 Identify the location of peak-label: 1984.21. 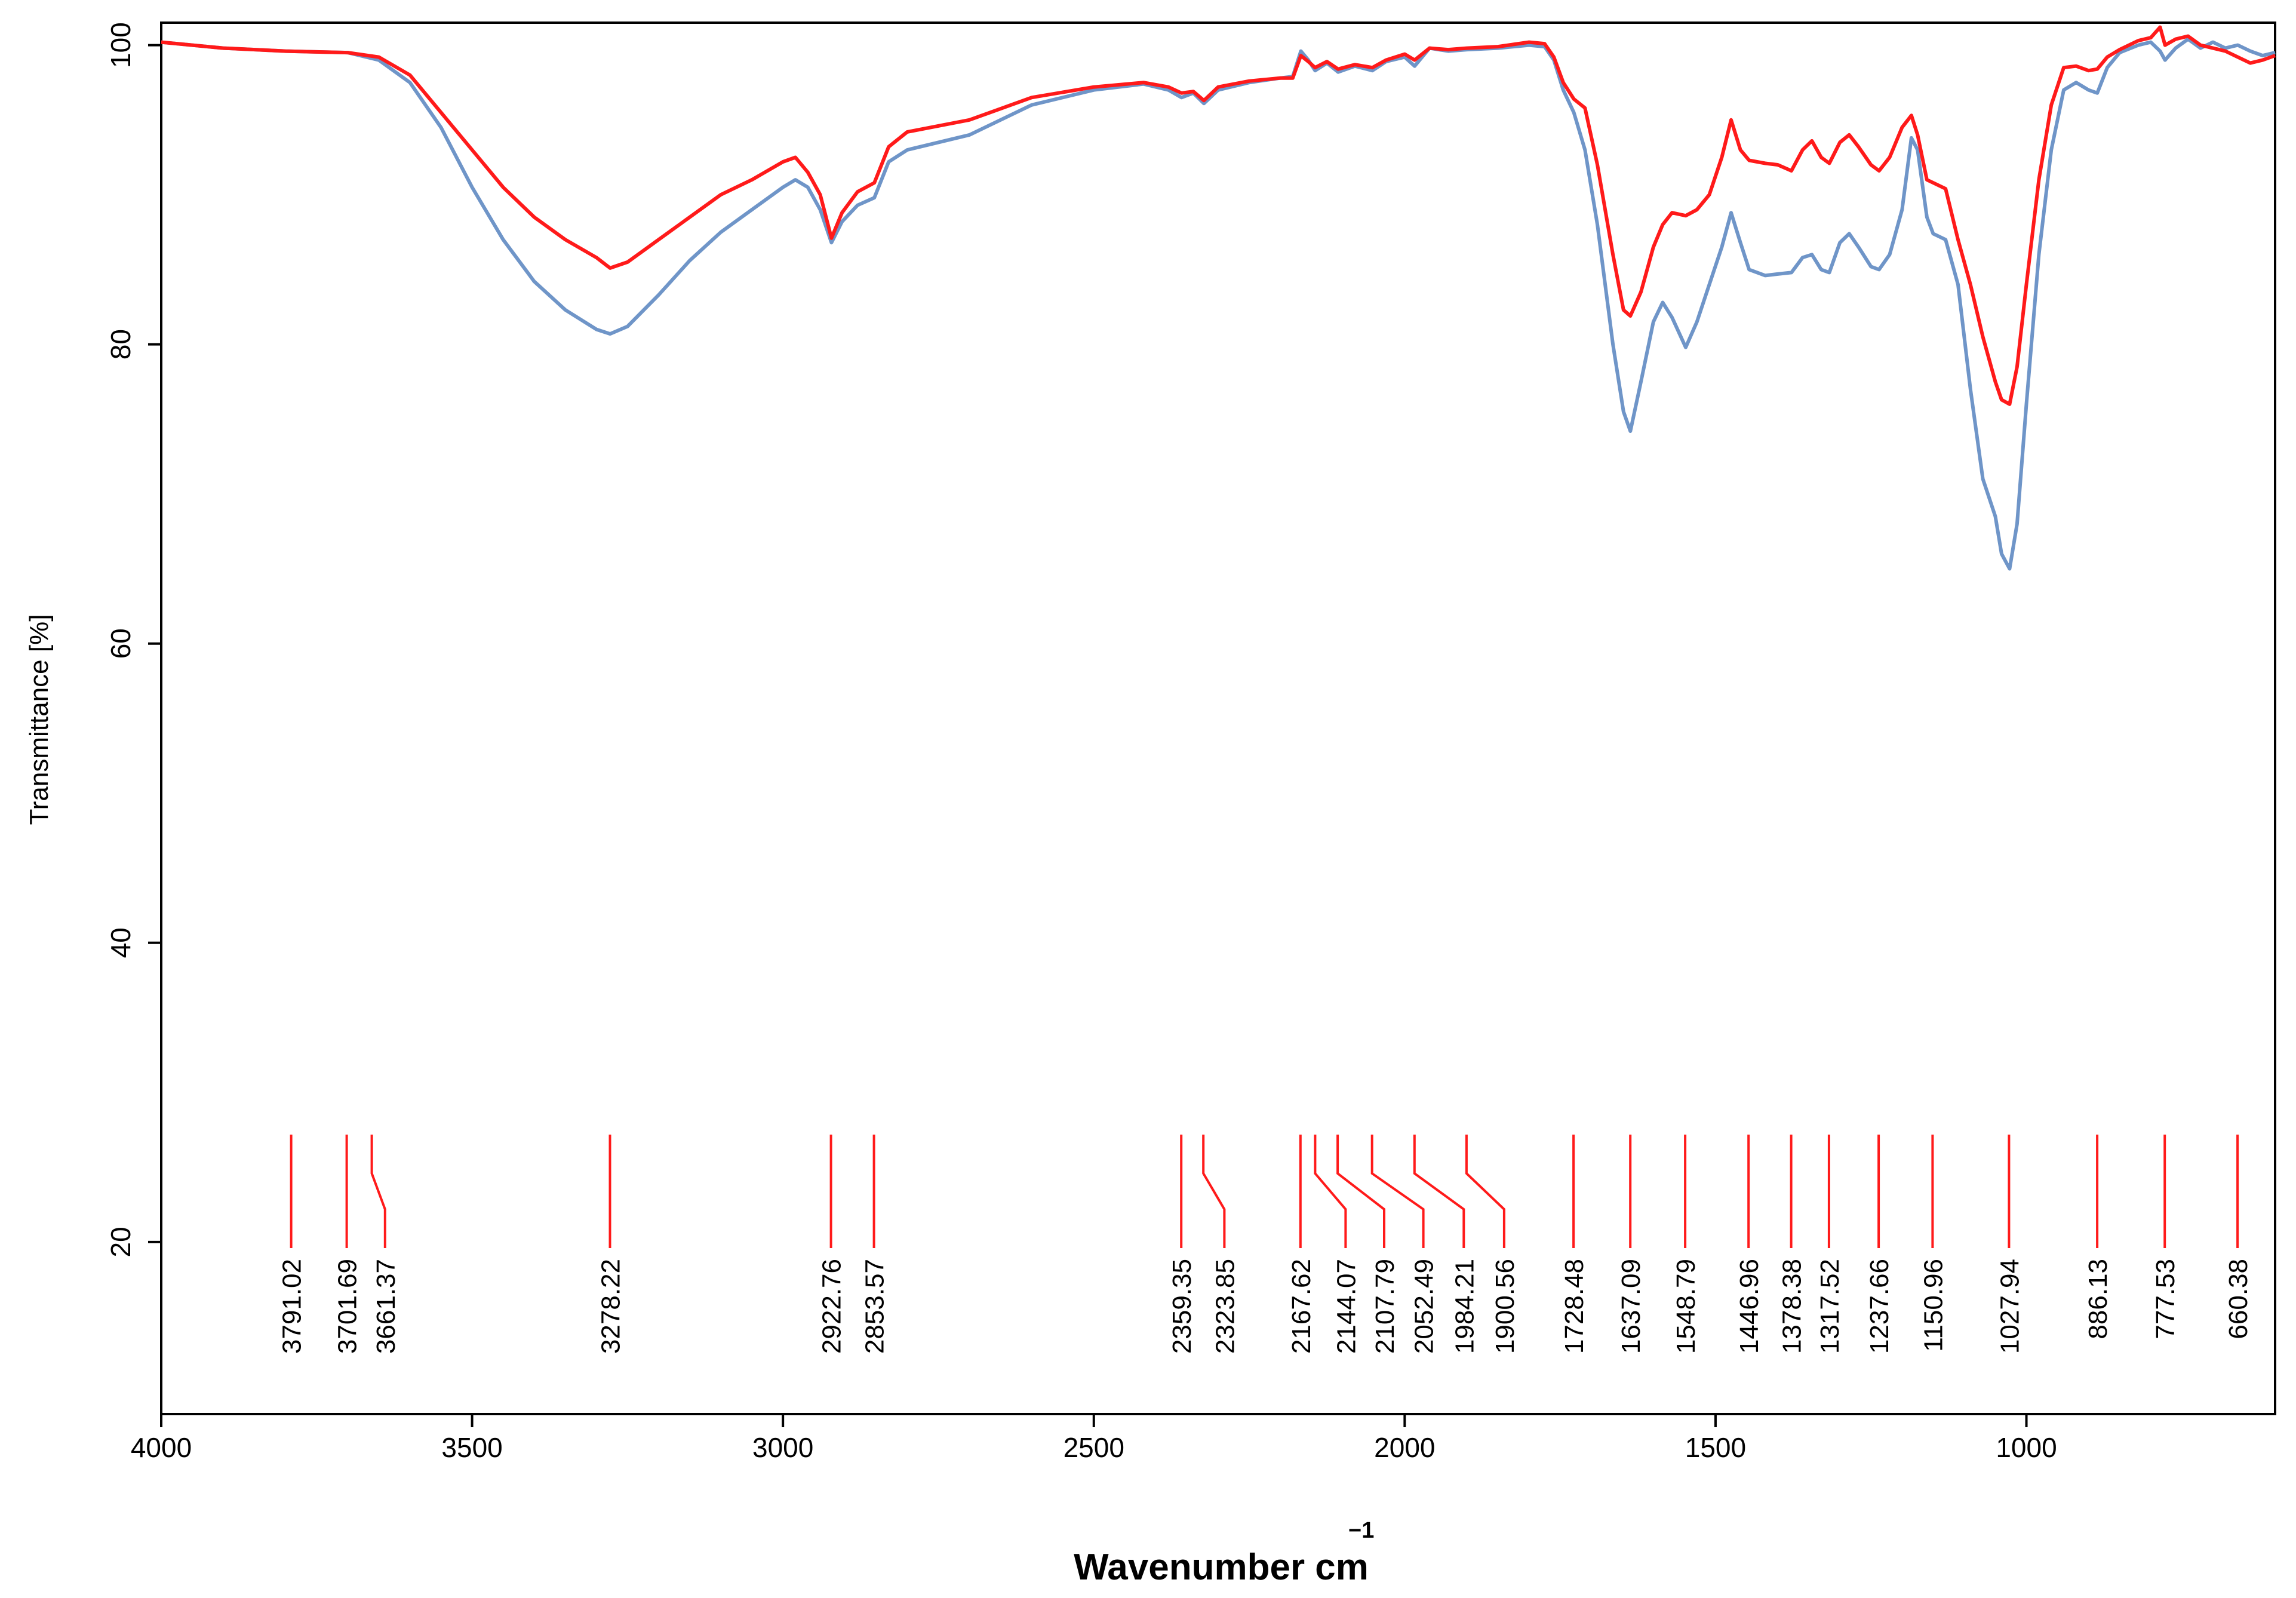
(1465, 1306).